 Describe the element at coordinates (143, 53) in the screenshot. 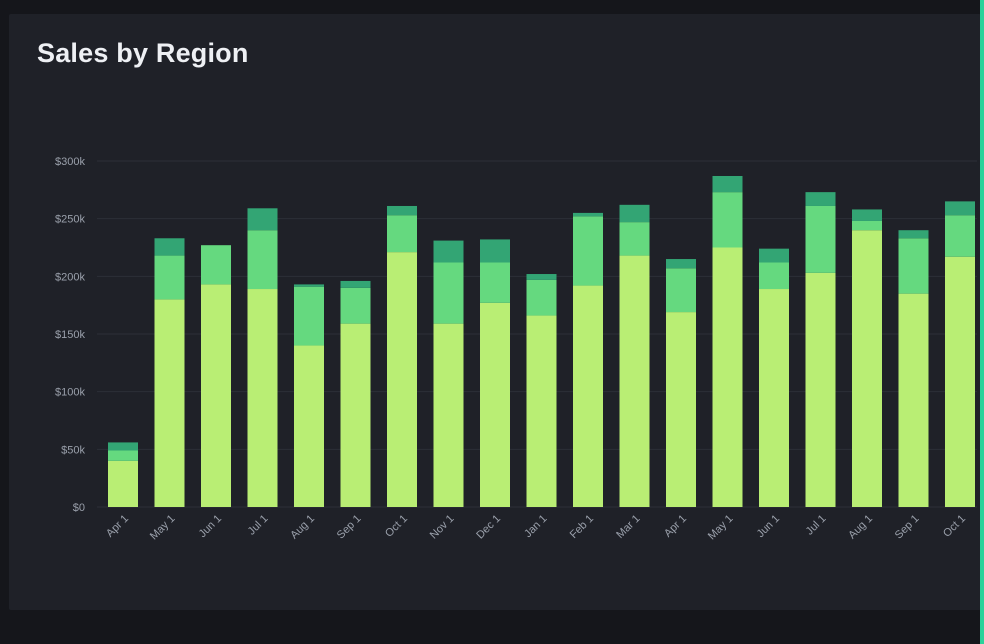

I see `chart-title: Sales by Region` at that location.